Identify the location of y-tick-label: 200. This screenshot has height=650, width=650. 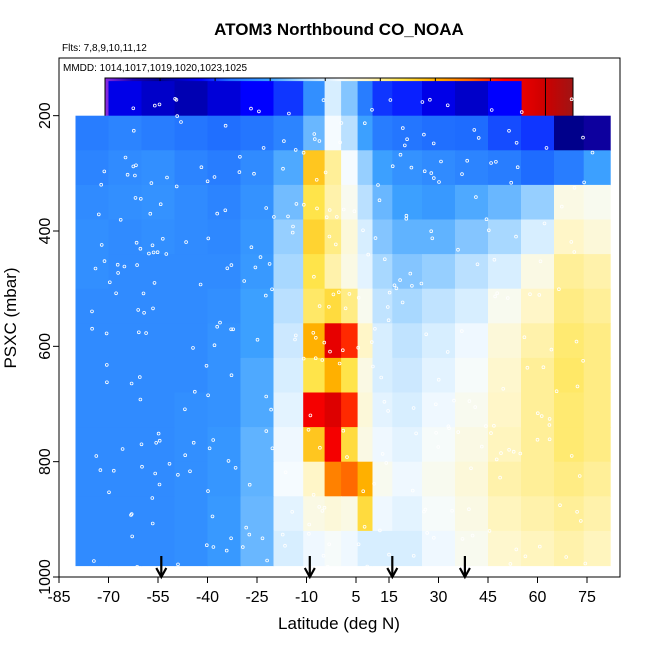
(45, 115).